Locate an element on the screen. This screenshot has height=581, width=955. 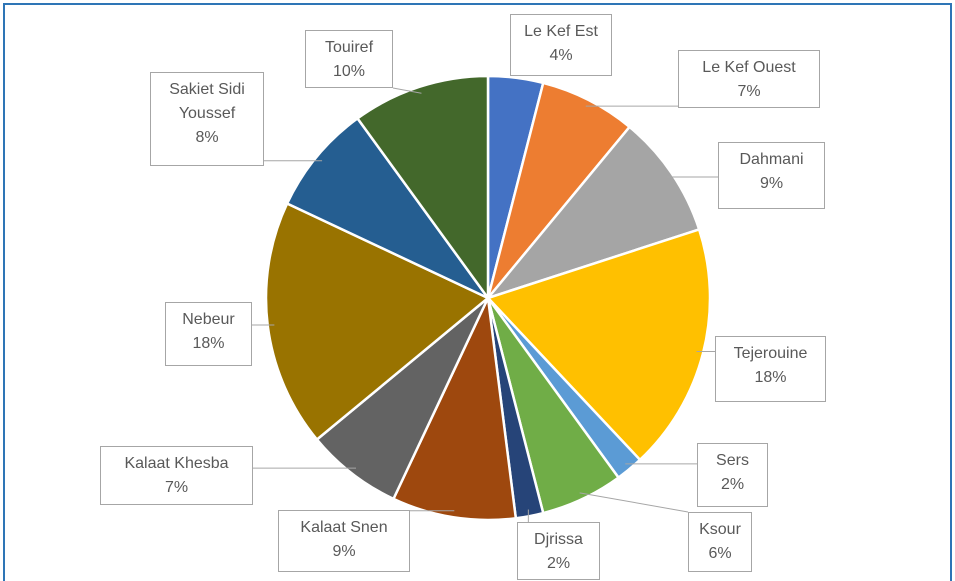
category-label: Djrissa is located at coordinates (558, 539).